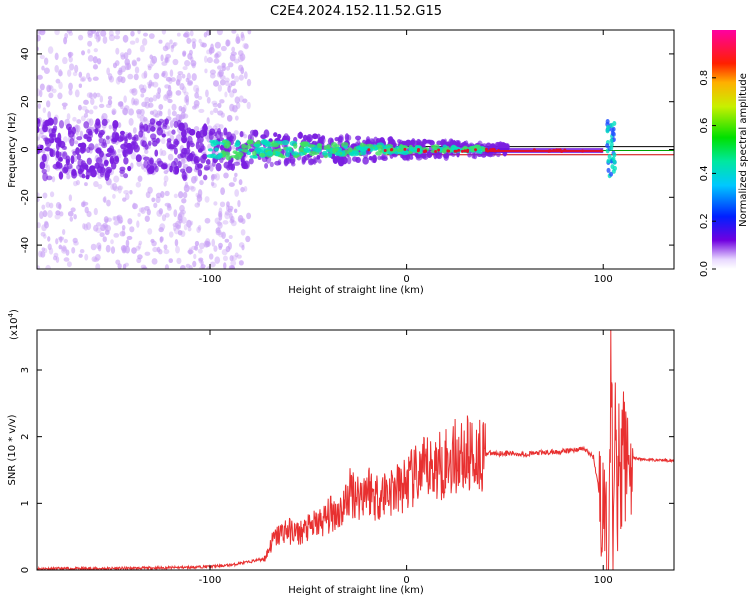 This screenshot has width=750, height=600. Describe the element at coordinates (12, 449) in the screenshot. I see `snr-ylabel: SNR (10 * v/v)` at that location.